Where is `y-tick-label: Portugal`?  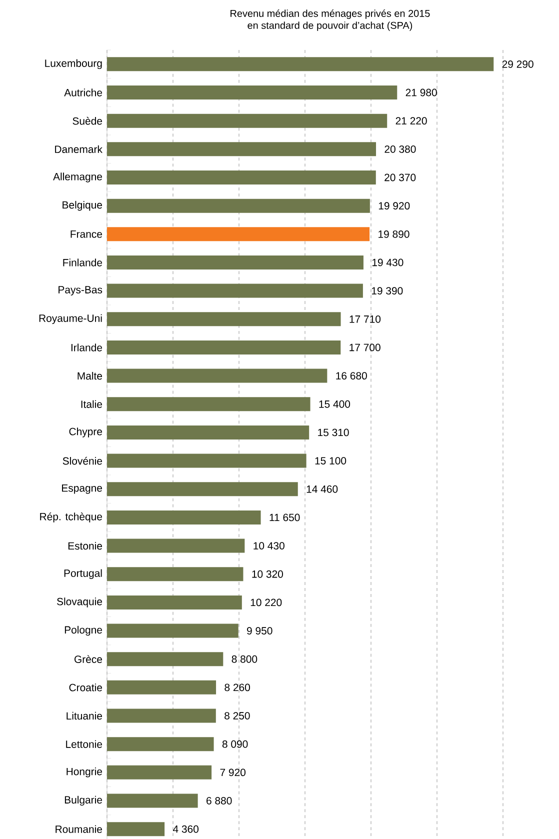 y-tick-label: Portugal is located at coordinates (83, 574).